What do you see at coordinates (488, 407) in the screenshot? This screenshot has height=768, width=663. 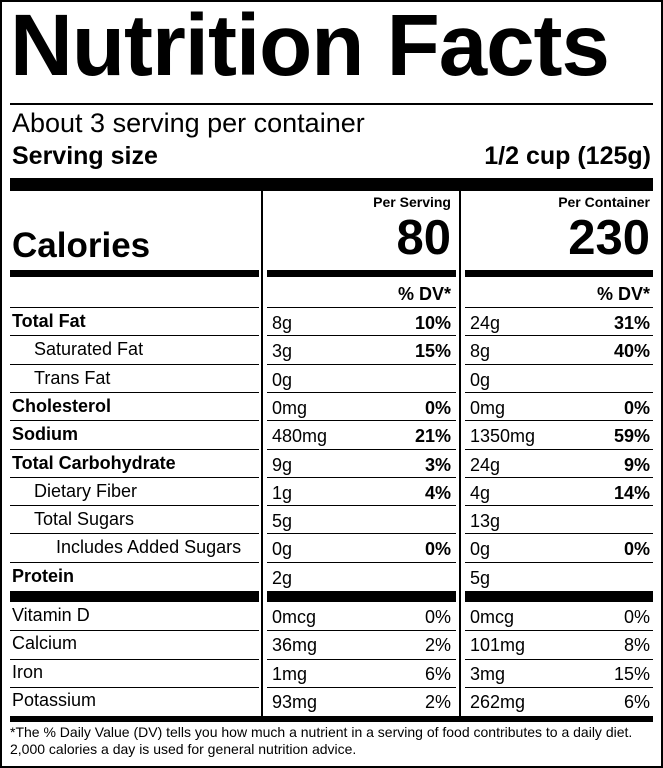 I see `container-amount: 0mg` at bounding box center [488, 407].